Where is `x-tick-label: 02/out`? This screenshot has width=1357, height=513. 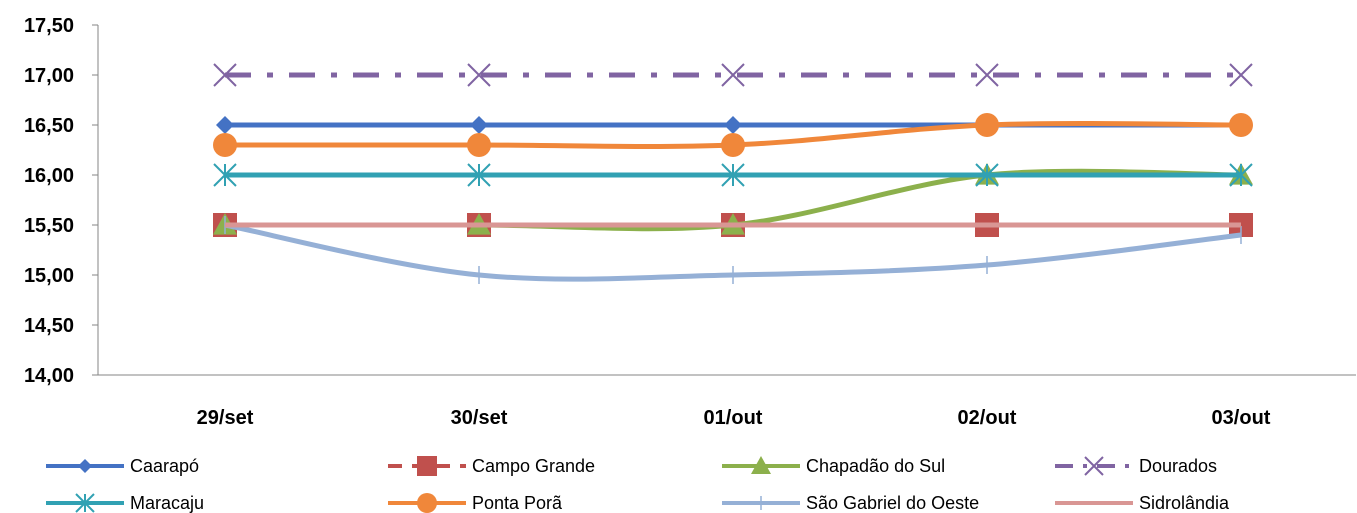
x-tick-label: 02/out is located at coordinates (987, 418).